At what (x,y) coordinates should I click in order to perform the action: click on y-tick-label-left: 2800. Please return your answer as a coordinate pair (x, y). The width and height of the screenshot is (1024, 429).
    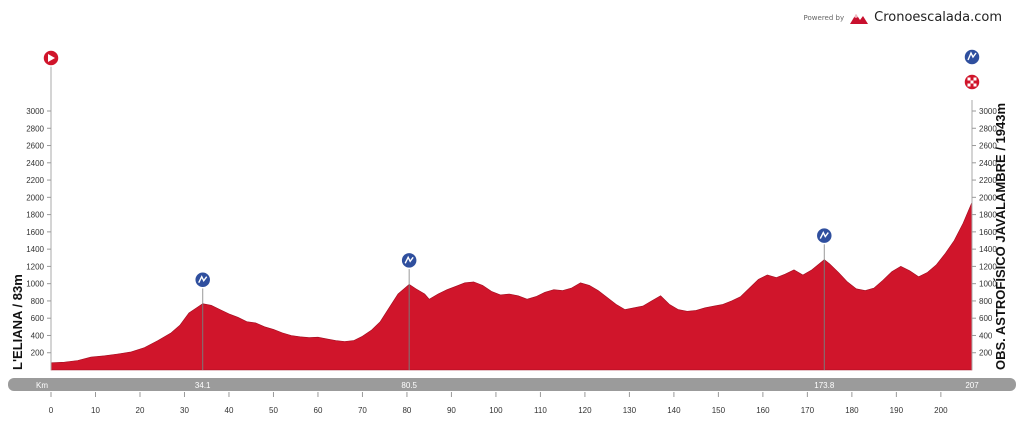
    Looking at the image, I should click on (35, 128).